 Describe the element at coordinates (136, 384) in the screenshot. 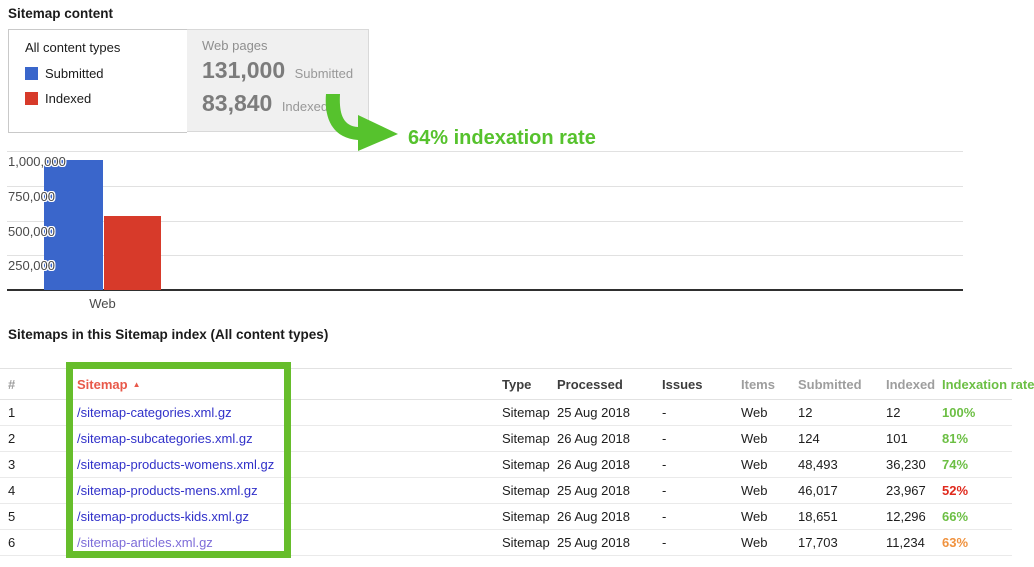

I see `sort-asc-icon: ▲` at that location.